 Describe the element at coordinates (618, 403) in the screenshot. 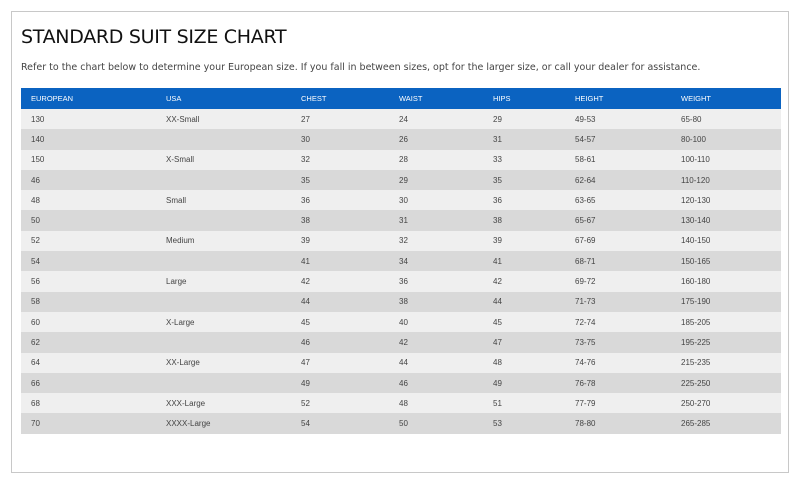

I see `table-cell: 77-79` at that location.